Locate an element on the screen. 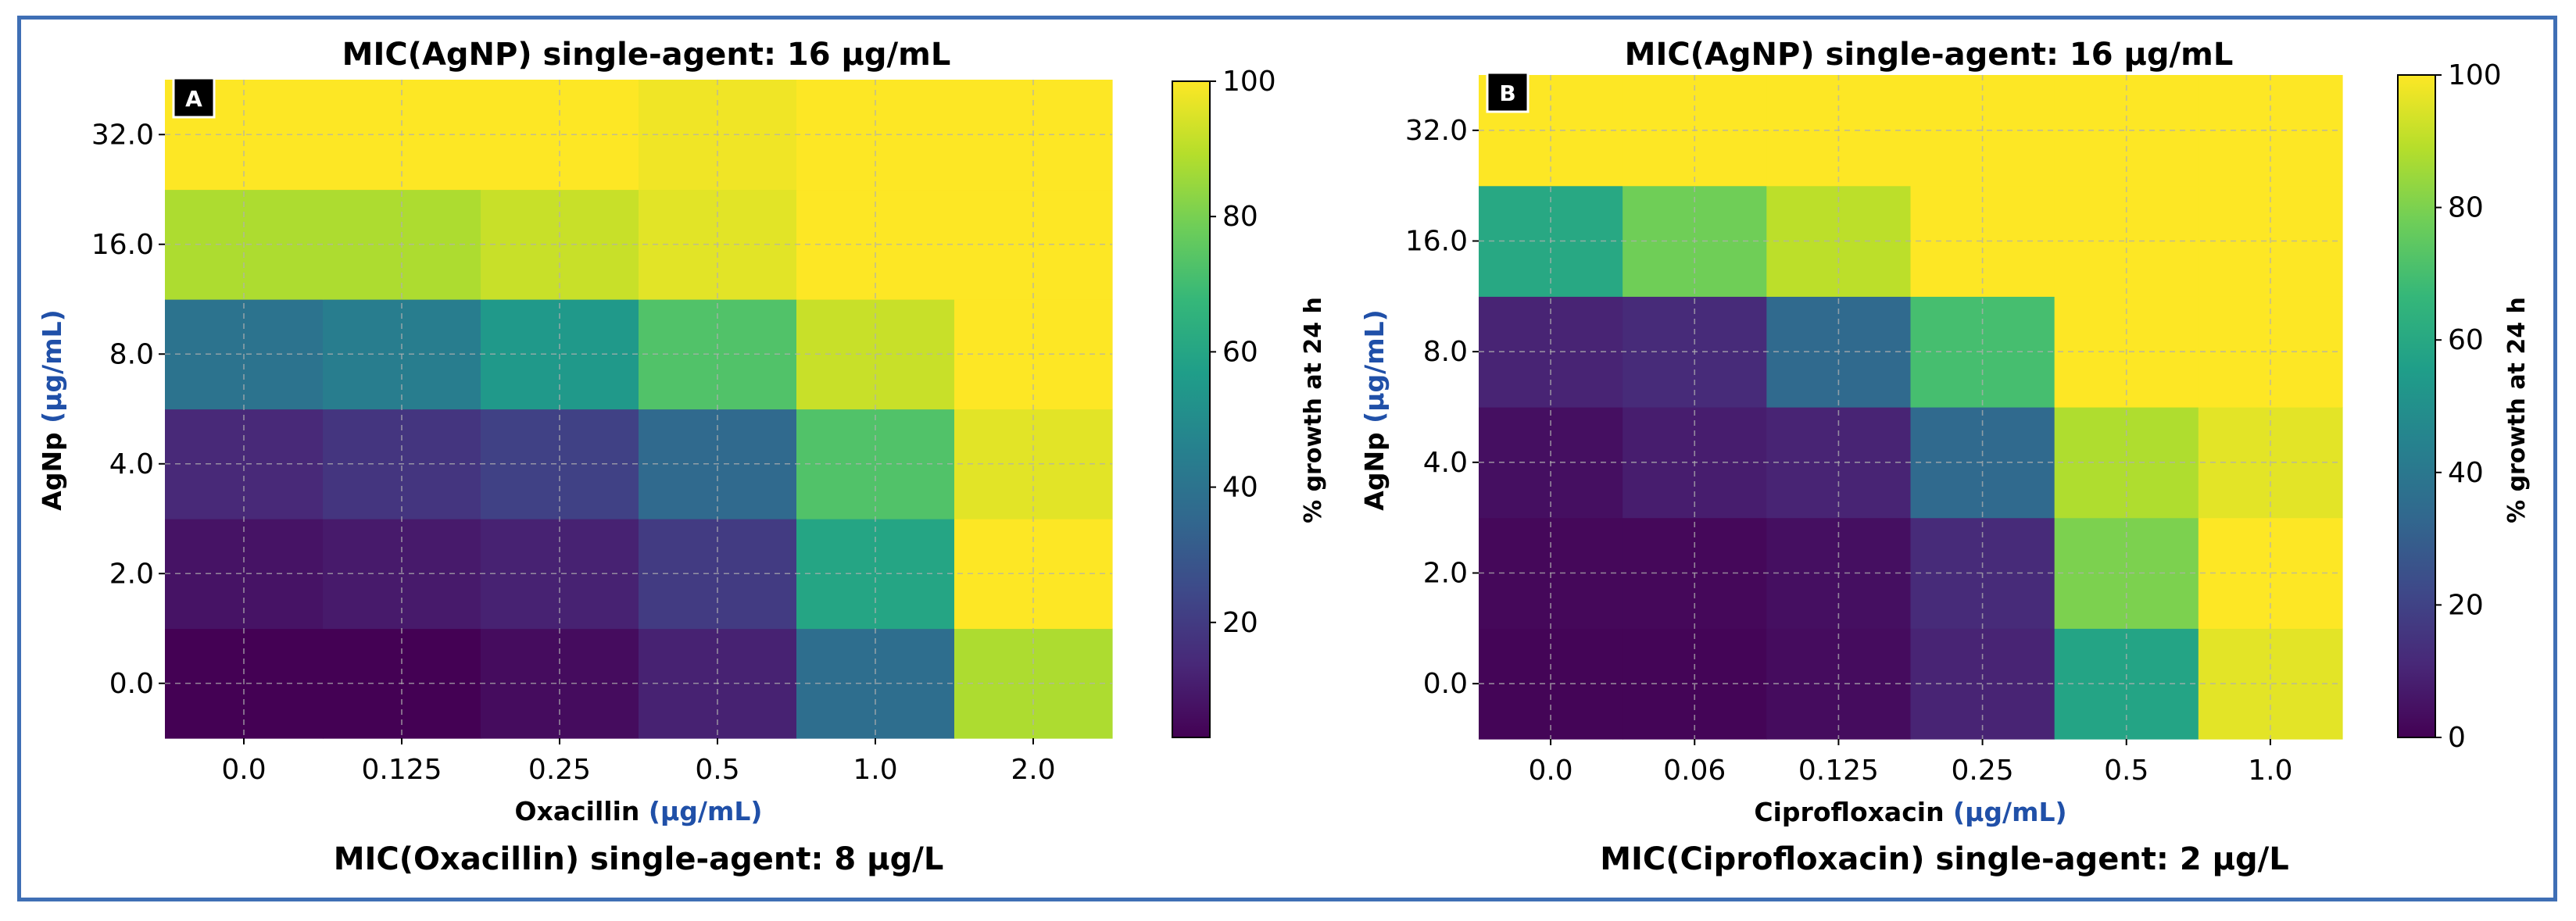  x-tick-label: 0.06 is located at coordinates (1694, 771).